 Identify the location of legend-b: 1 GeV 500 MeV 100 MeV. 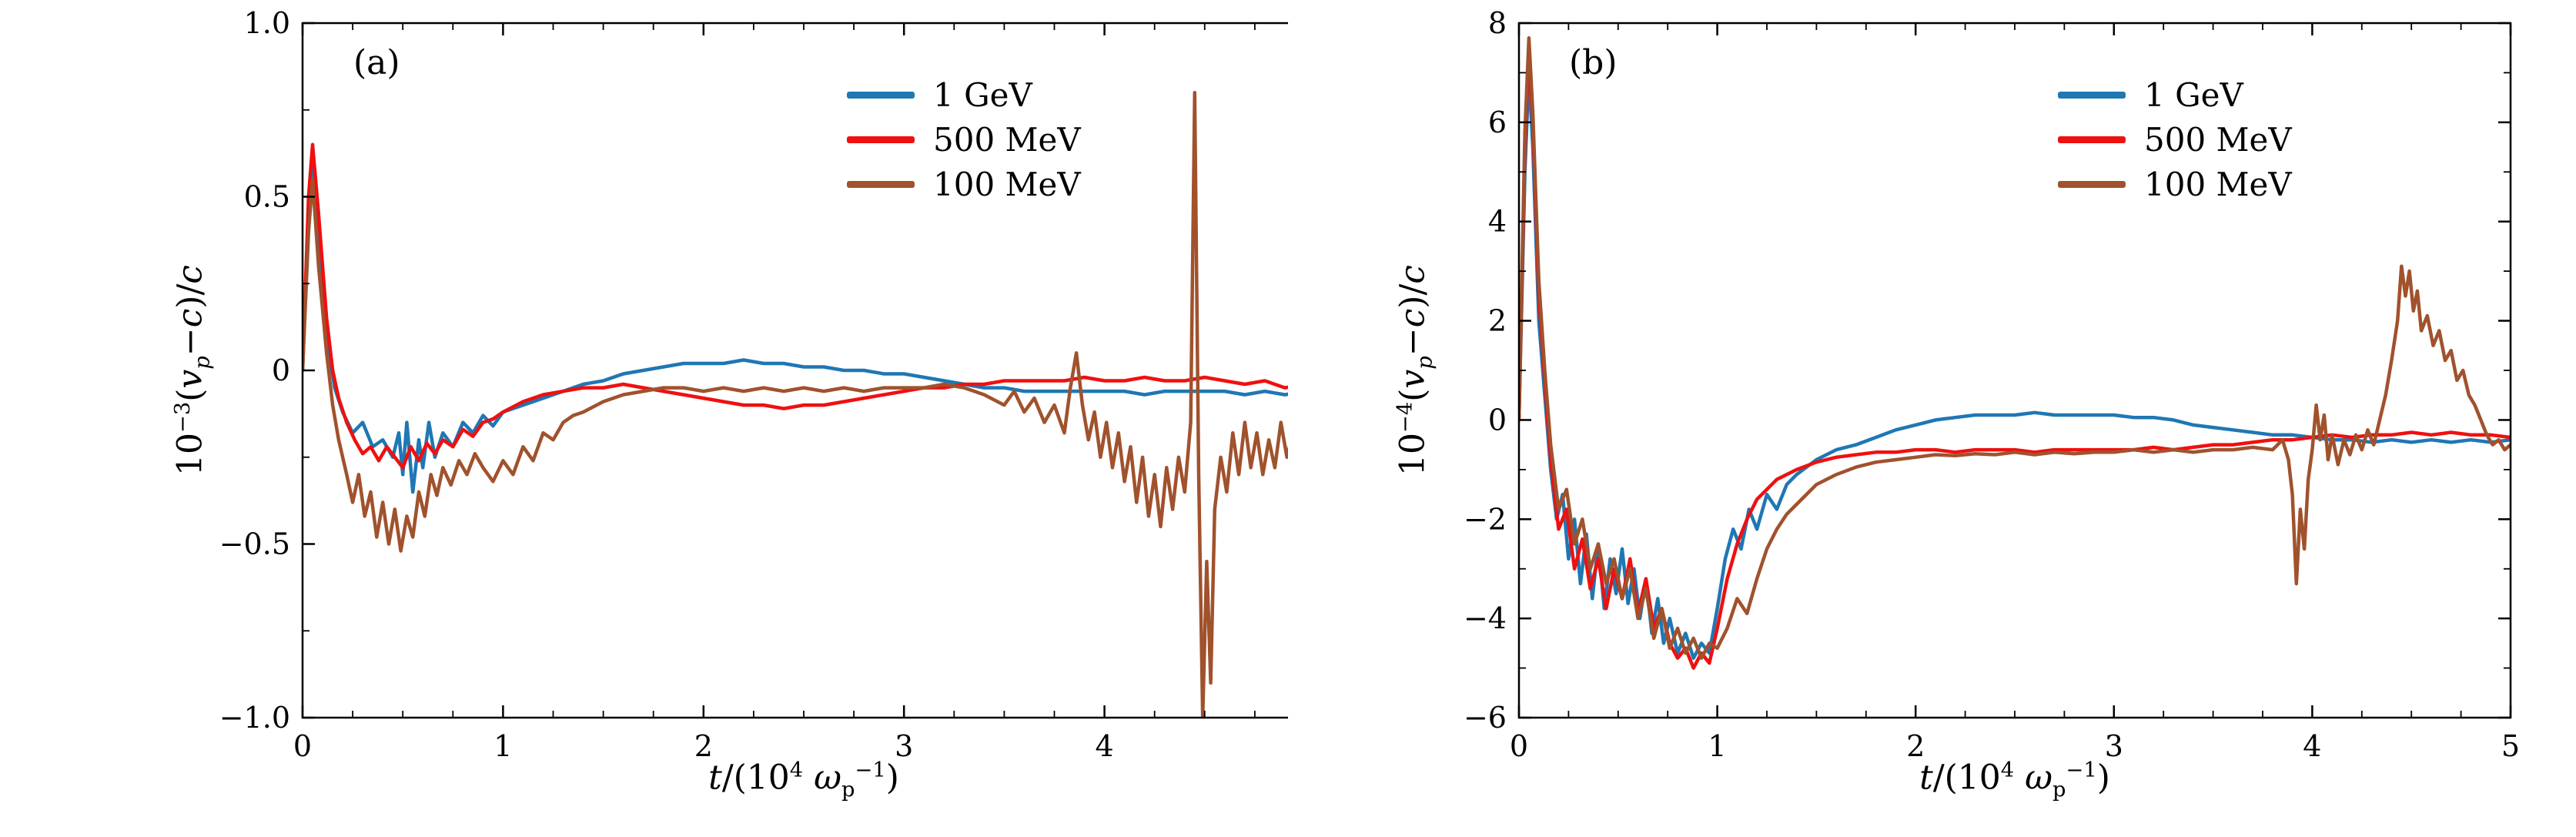
(2175, 139).